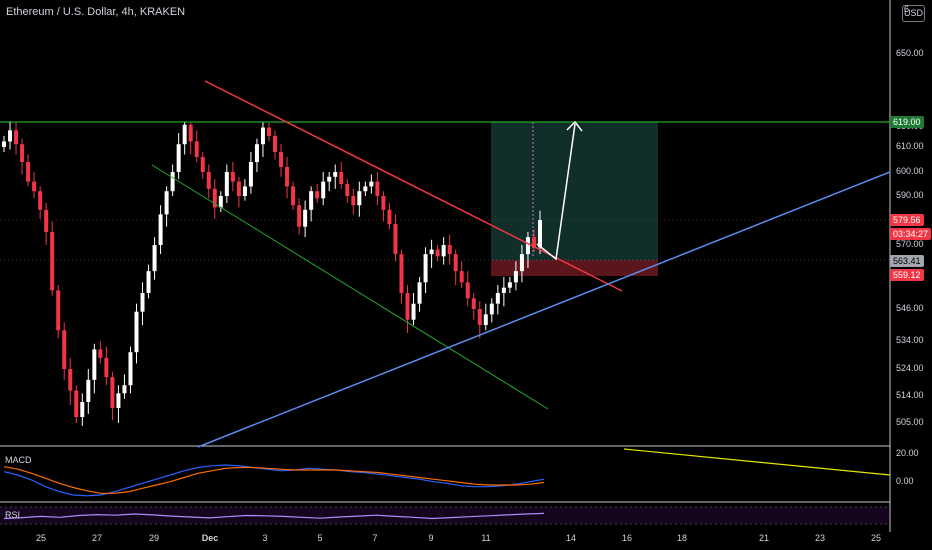 Image resolution: width=932 pixels, height=550 pixels. I want to click on time-axis-label: 14, so click(571, 538).